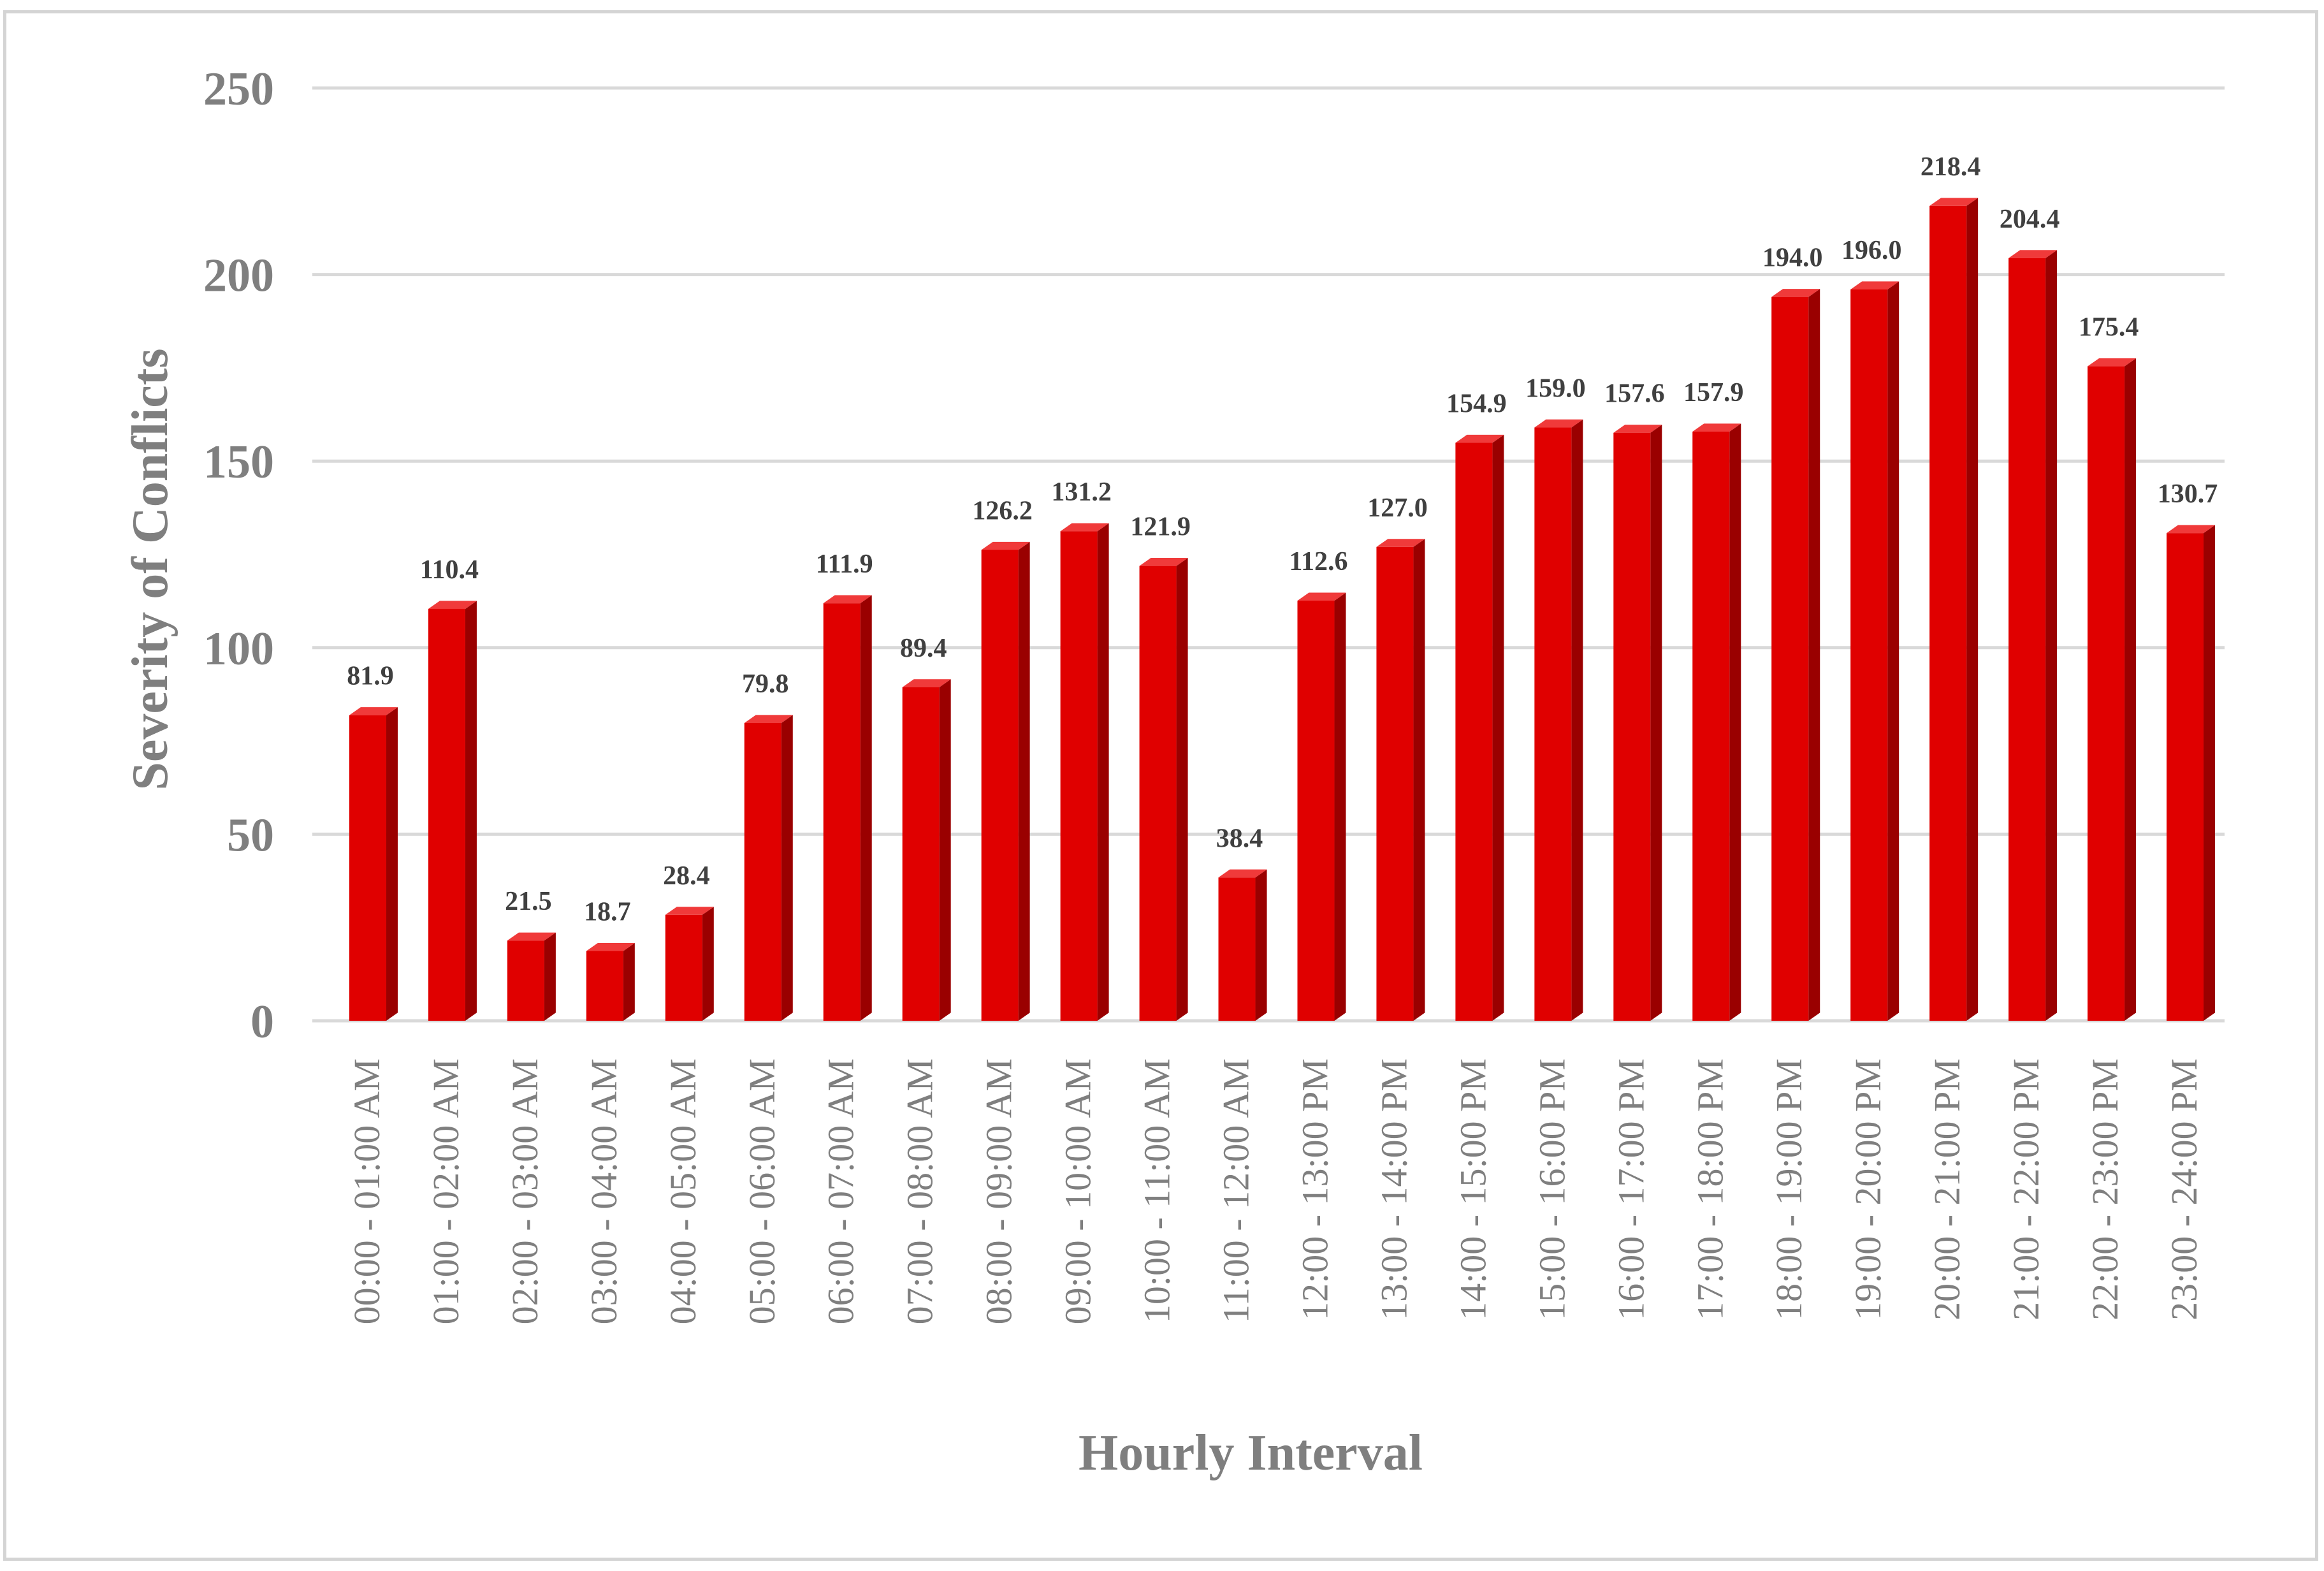 The height and width of the screenshot is (1571, 2324). Describe the element at coordinates (841, 1191) in the screenshot. I see `x-tick-label: 06:00 - 07:00 AM` at that location.